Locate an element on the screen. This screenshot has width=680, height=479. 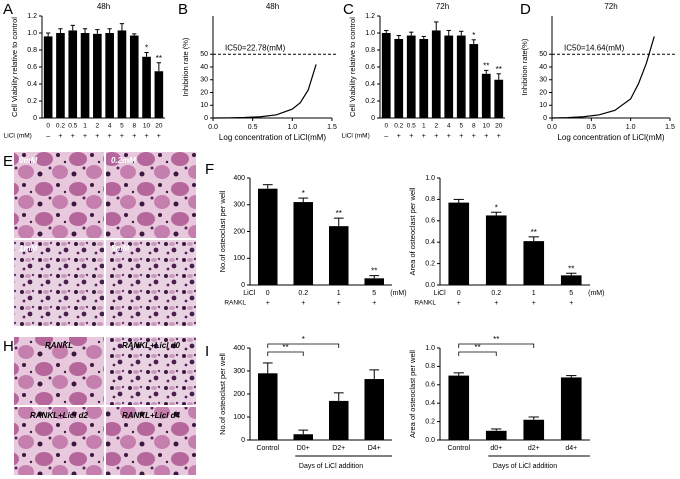
y-tick-label: 10 is located at coordinates (204, 105).